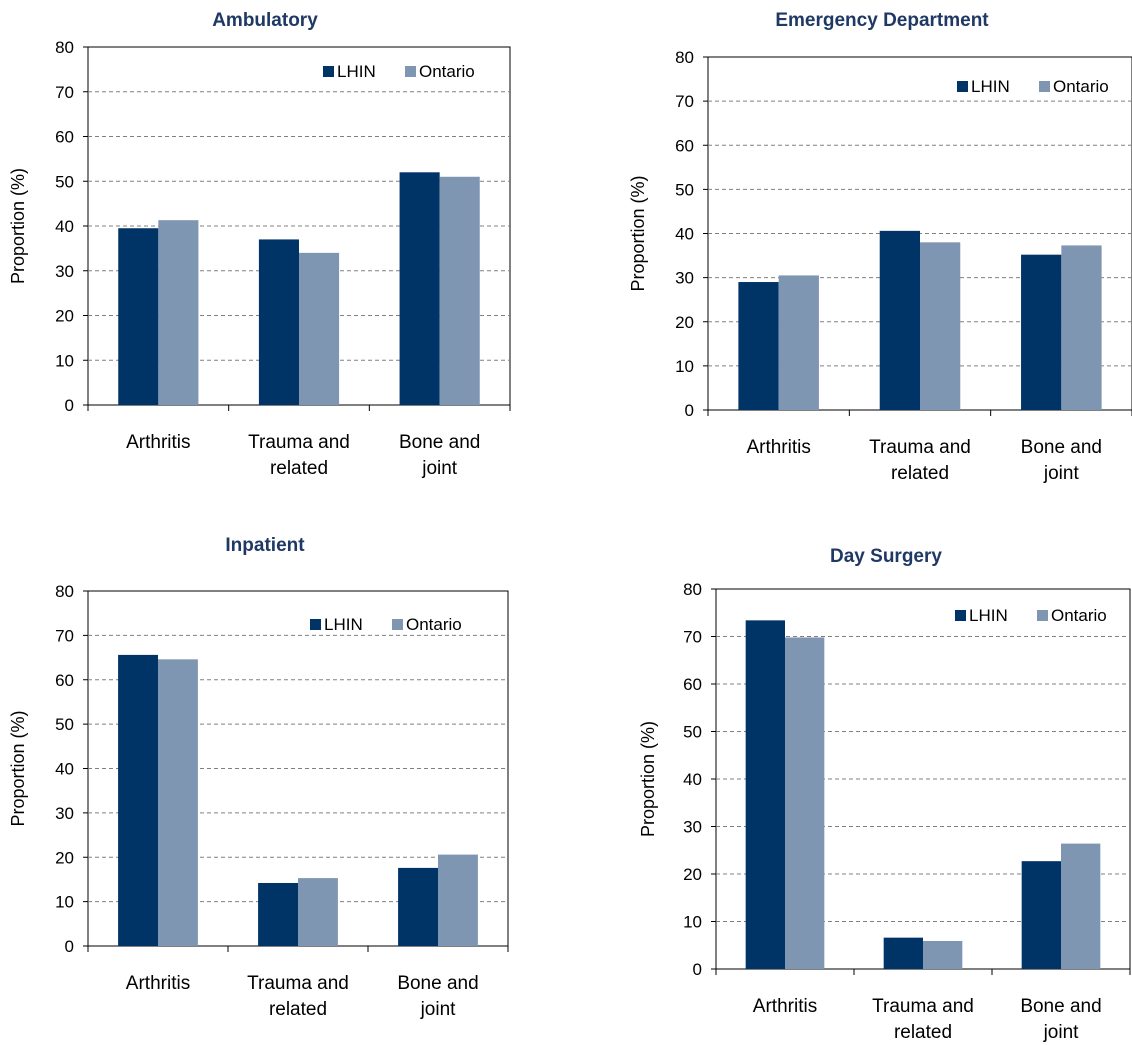  Describe the element at coordinates (882, 20) in the screenshot. I see `chart-title: Emergency Department` at that location.